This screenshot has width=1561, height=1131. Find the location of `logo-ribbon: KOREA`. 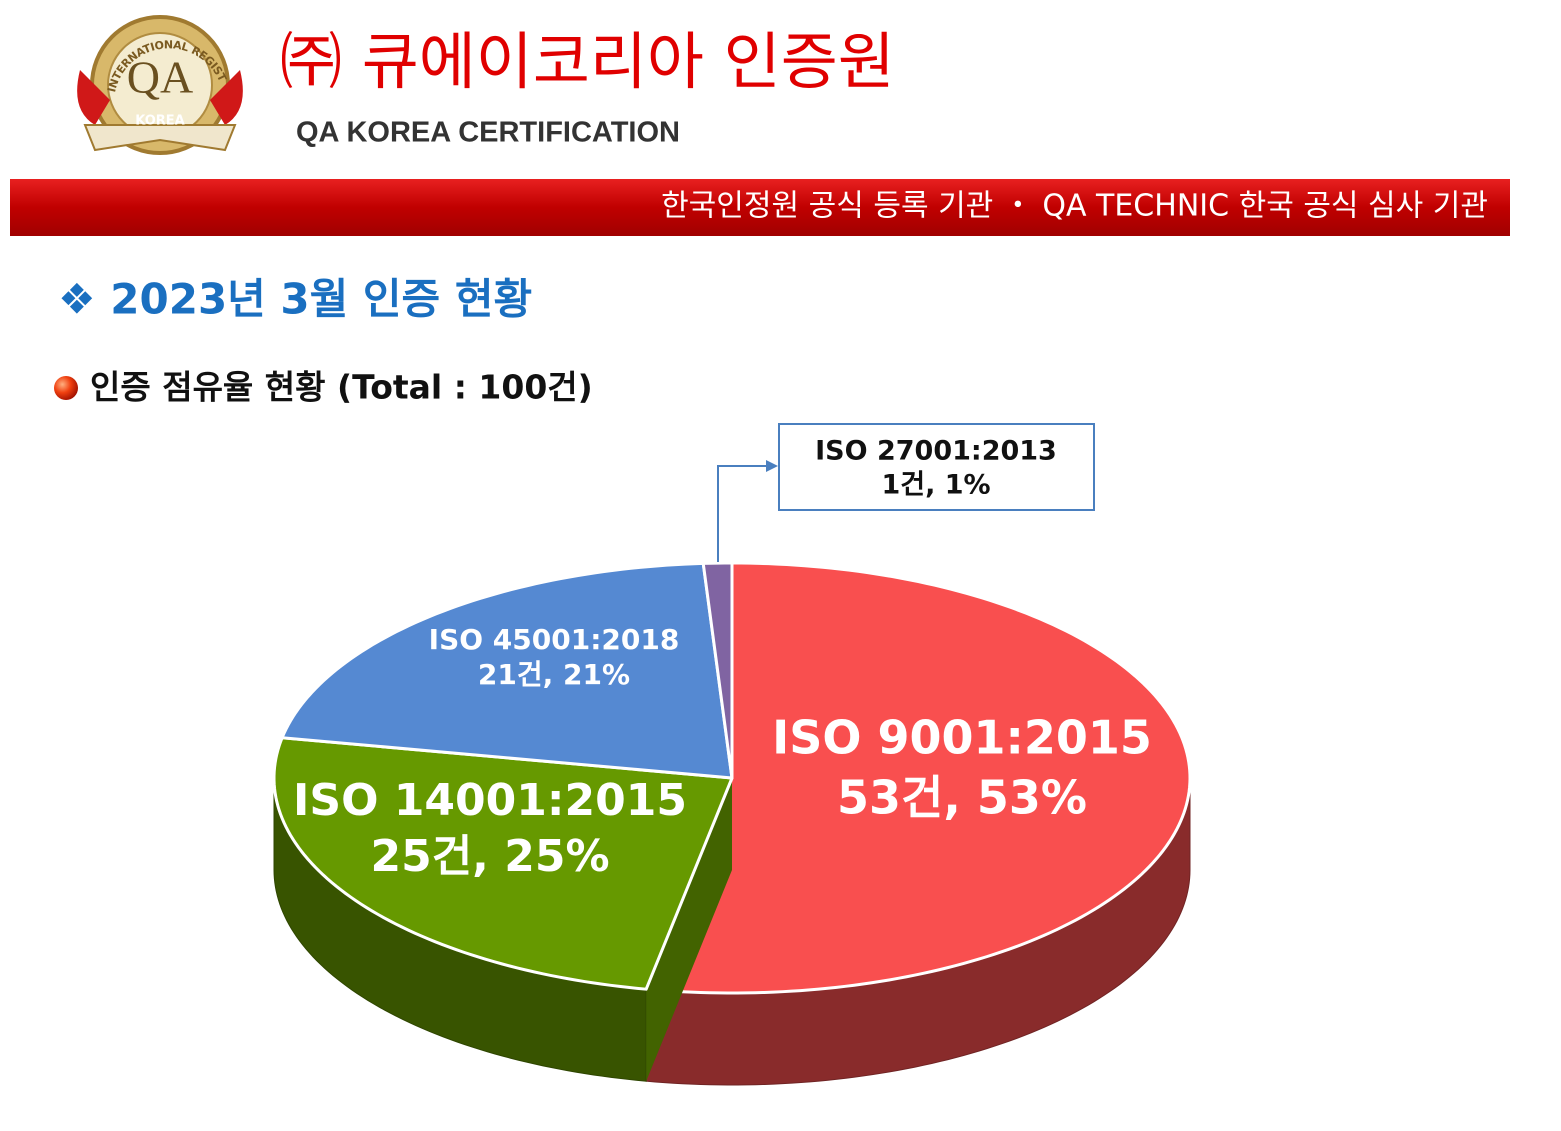

logo-ribbon: KOREA is located at coordinates (160, 121).